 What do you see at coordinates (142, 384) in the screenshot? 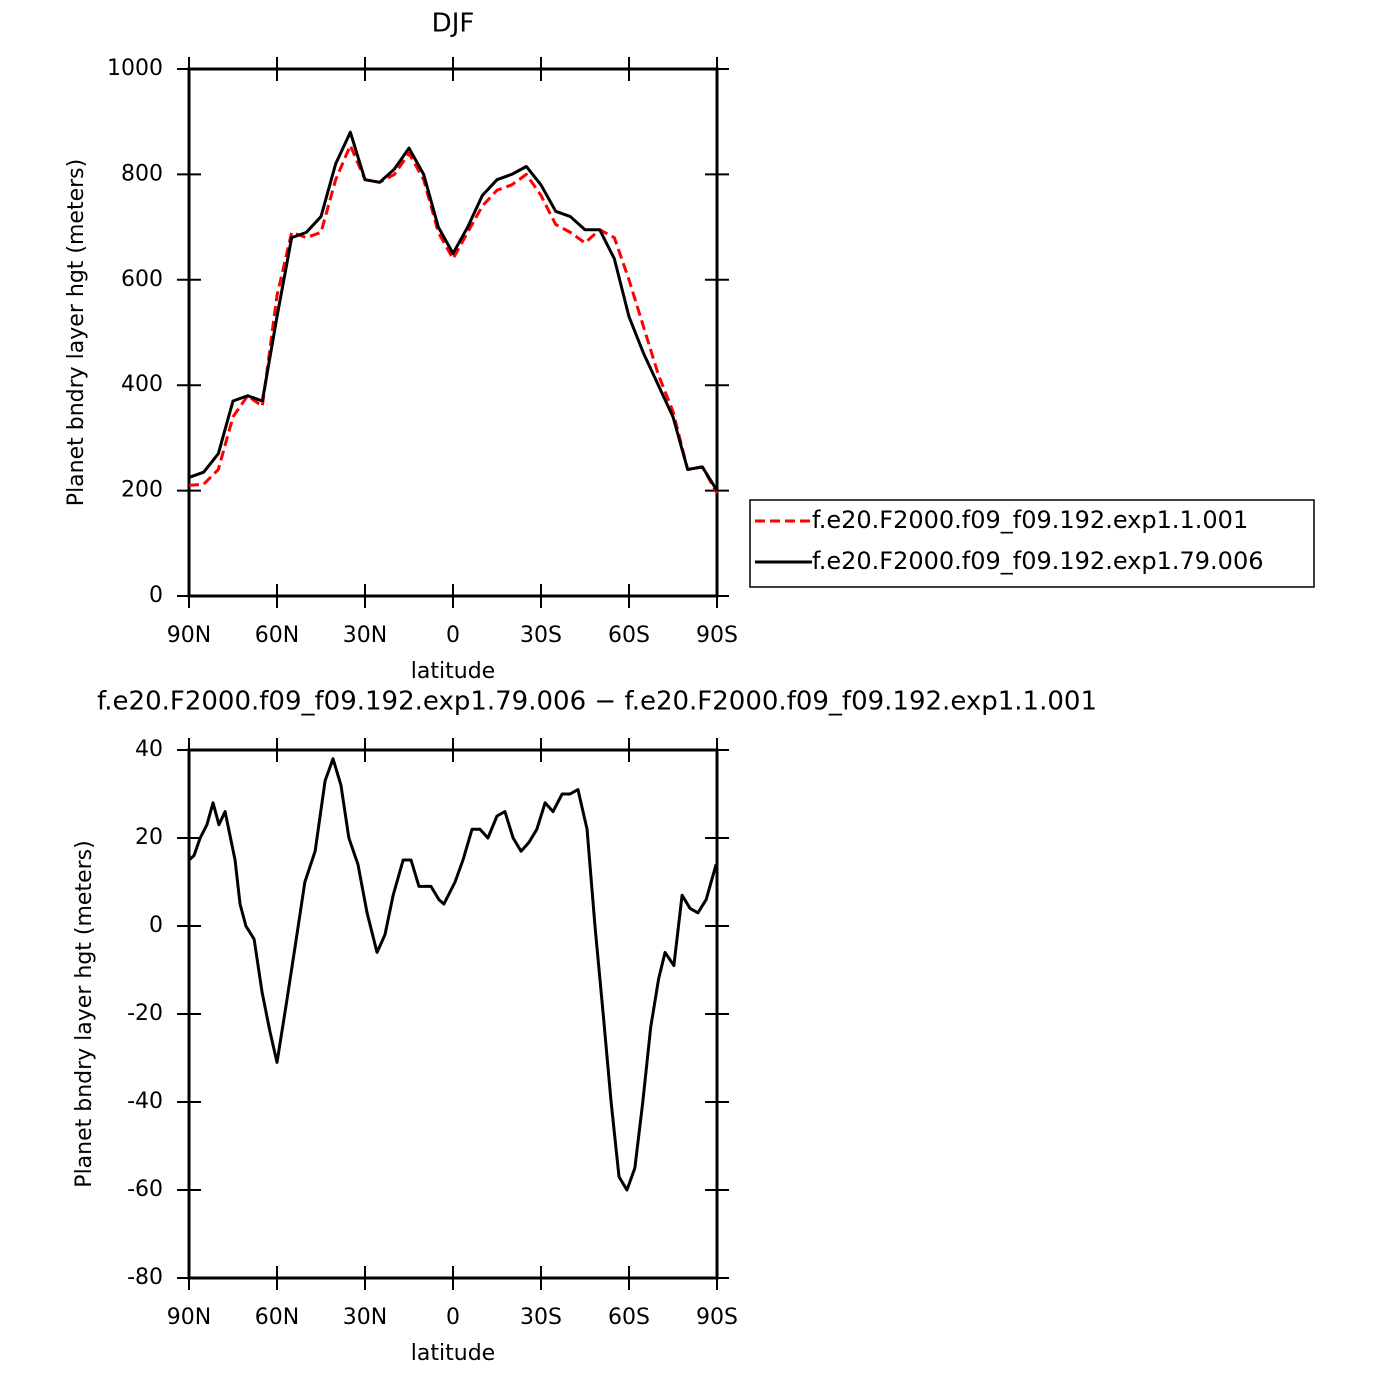
I see `y-tick-label: 400` at bounding box center [142, 384].